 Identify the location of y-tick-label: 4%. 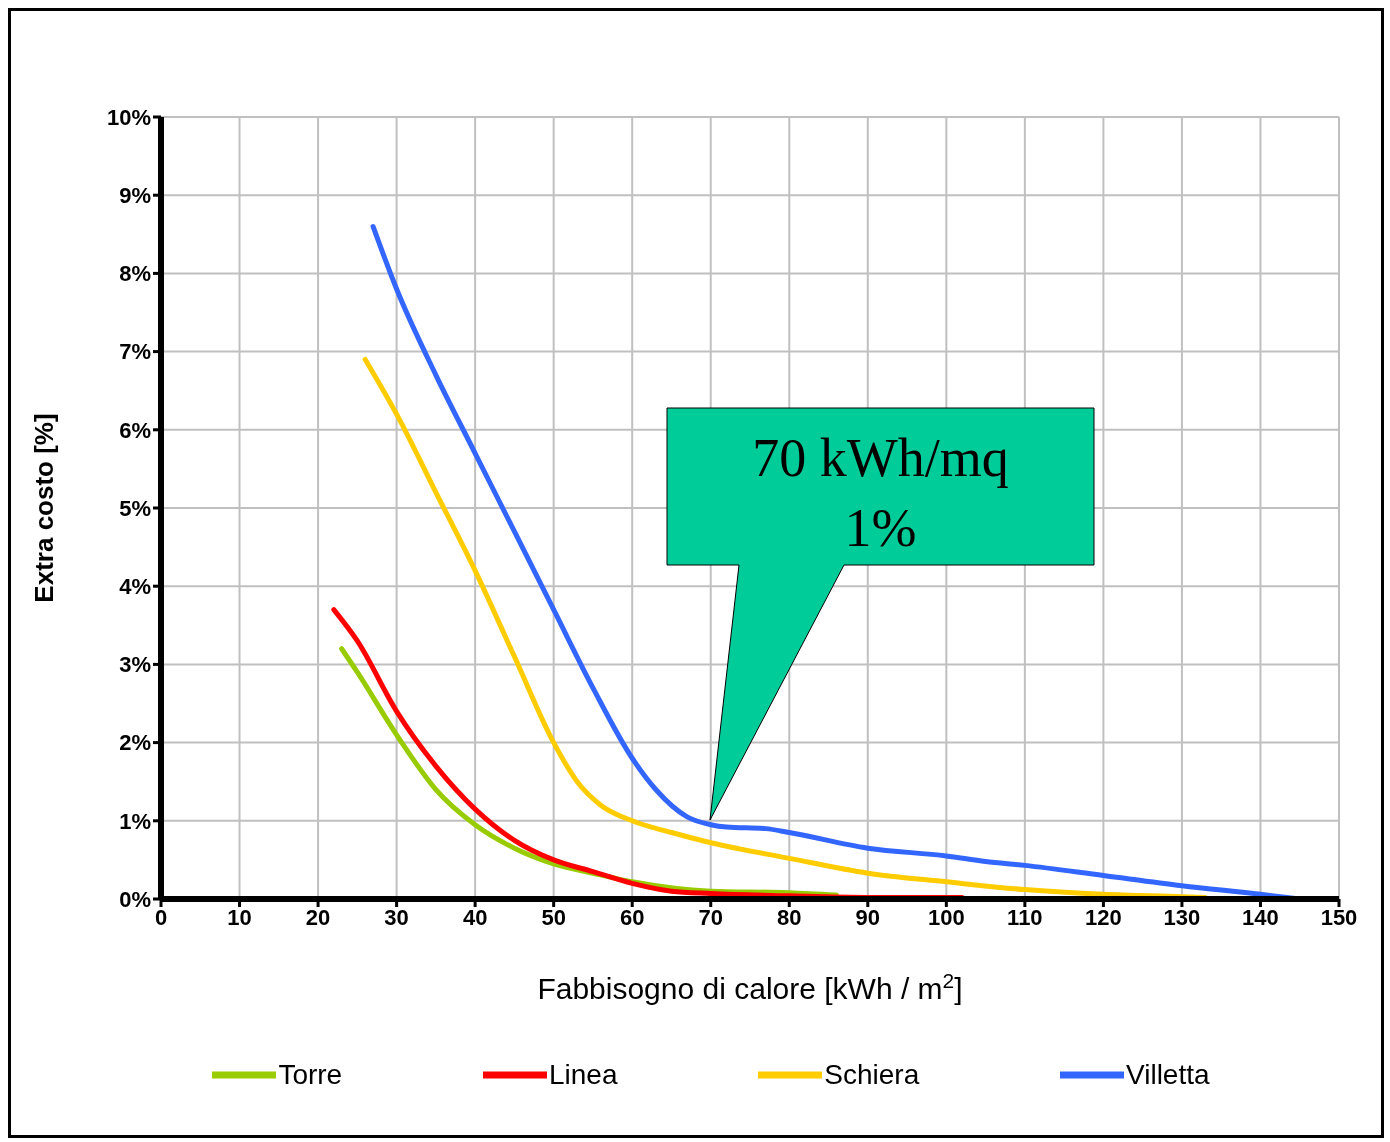
(135, 587).